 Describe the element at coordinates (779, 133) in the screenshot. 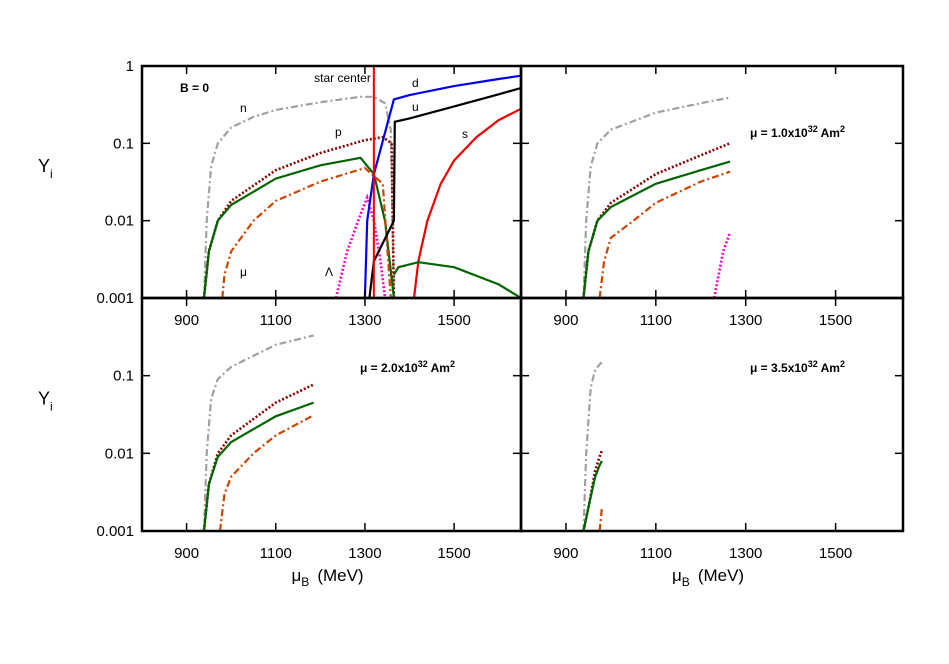

I see `annotation-part: μ = 1.0x10` at that location.